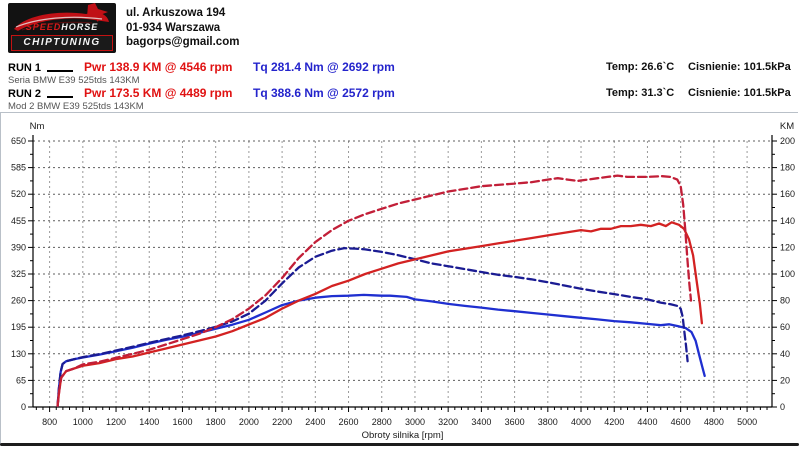 The image size is (800, 449). What do you see at coordinates (182, 422) in the screenshot?
I see `svg-text: 1600` at bounding box center [182, 422].